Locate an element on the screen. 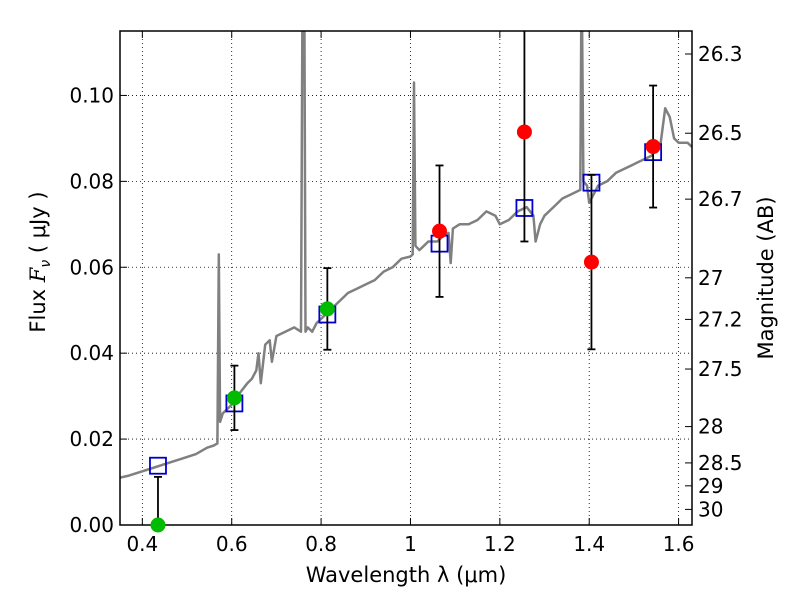  magnitude-tick-label: 26.7 is located at coordinates (720, 199).